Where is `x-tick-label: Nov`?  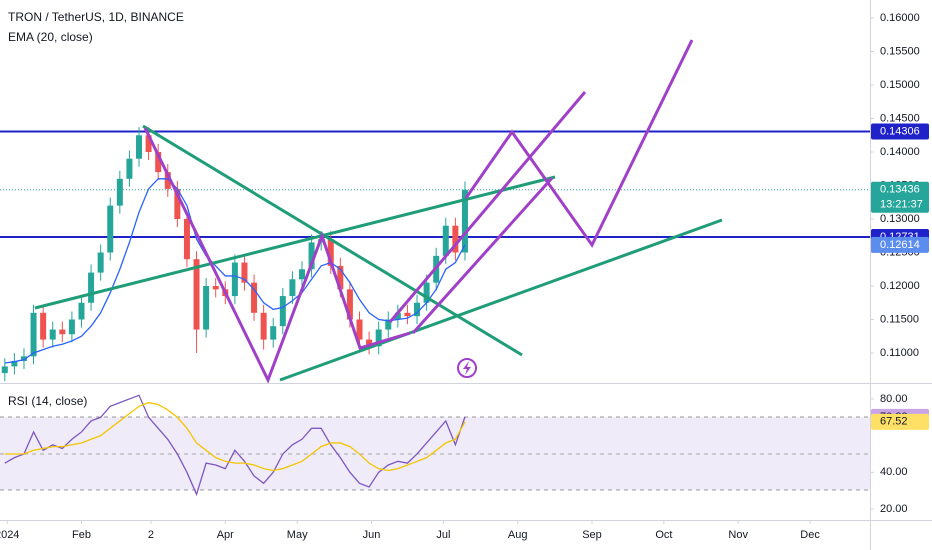 x-tick-label: Nov is located at coordinates (738, 535).